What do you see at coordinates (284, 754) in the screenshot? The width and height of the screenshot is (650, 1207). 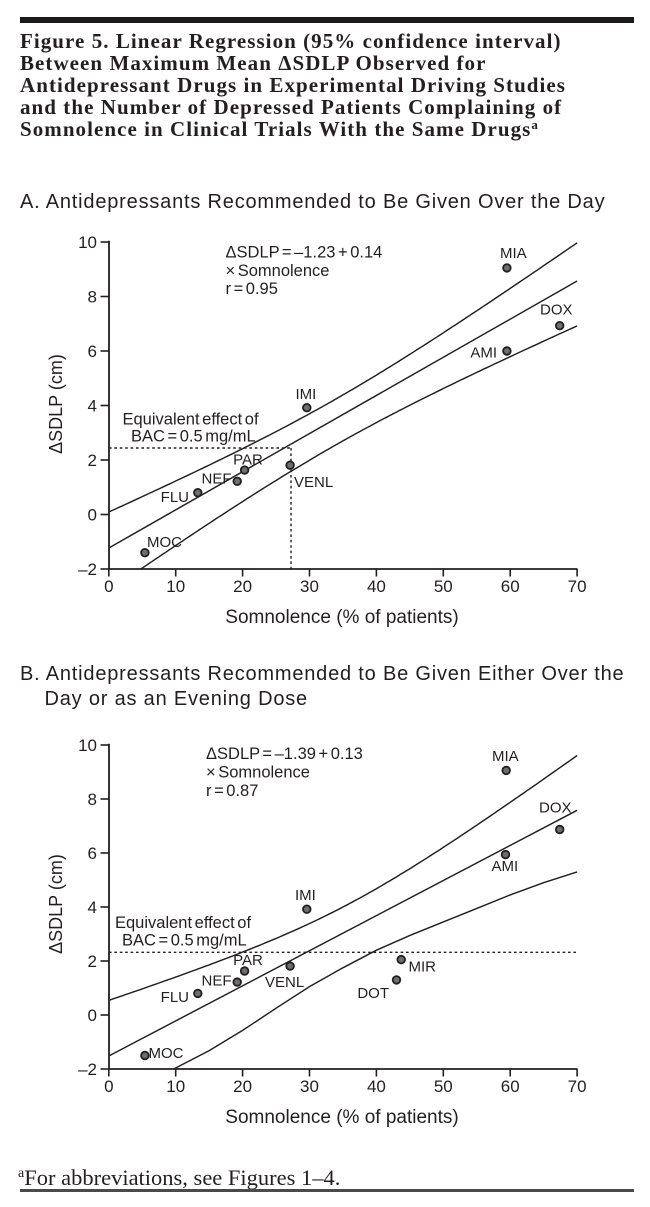 I see `svg-text: ΔSDLP = –1.39 + 0.13` at bounding box center [284, 754].